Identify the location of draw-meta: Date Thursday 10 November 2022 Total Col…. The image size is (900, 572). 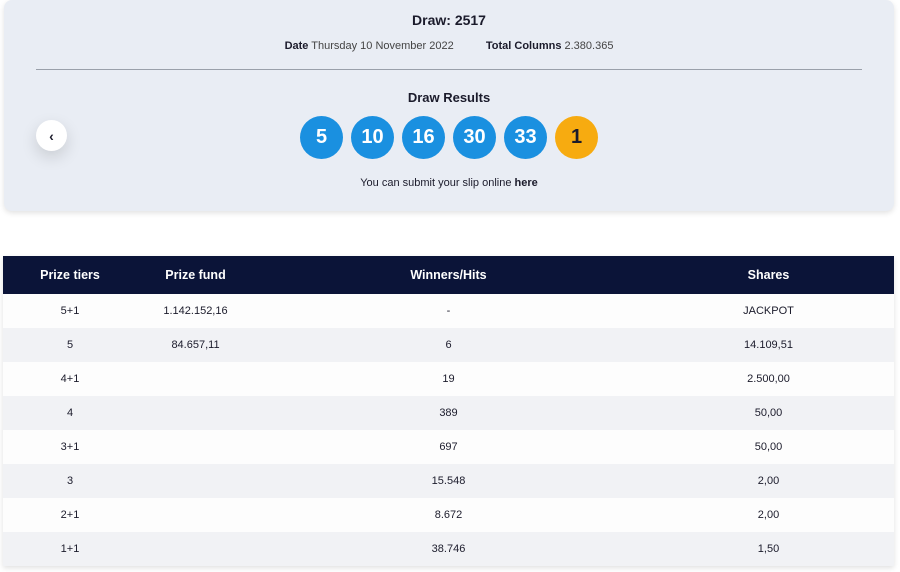
(449, 46).